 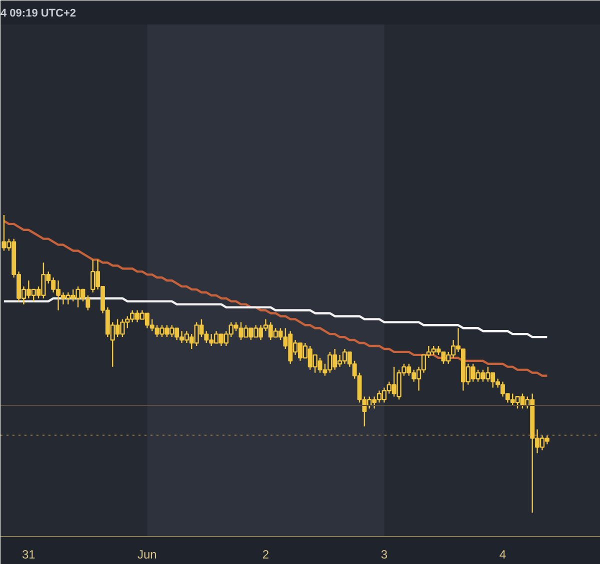 What do you see at coordinates (147, 555) in the screenshot?
I see `x-tick-label: Jun` at bounding box center [147, 555].